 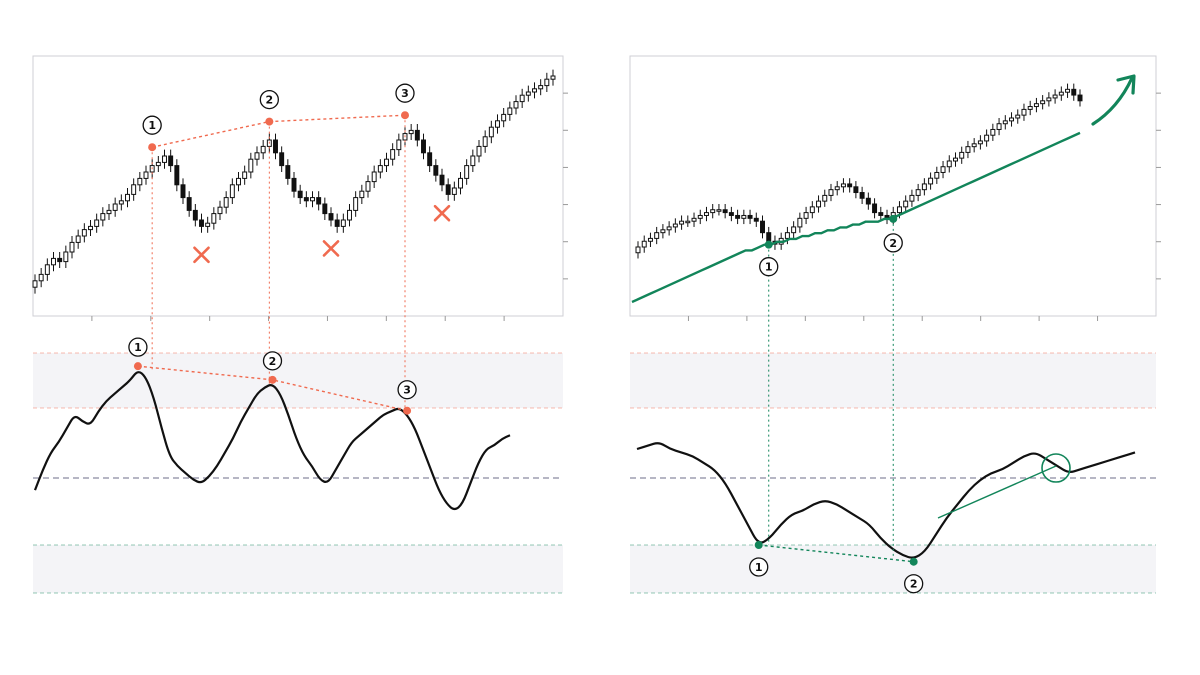 I want to click on left-price-peak-badge-label: 1, so click(x=152, y=125).